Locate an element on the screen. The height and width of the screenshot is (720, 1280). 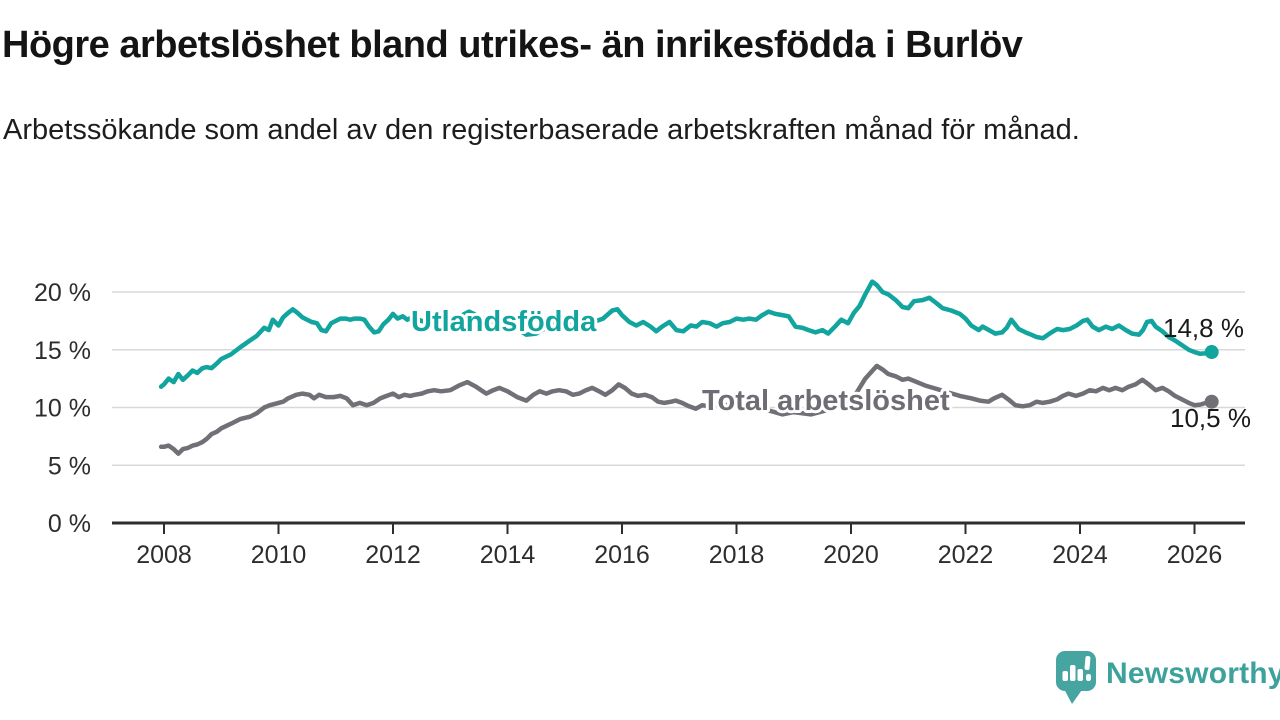
x-tick-label-2020: 2020 is located at coordinates (851, 555).